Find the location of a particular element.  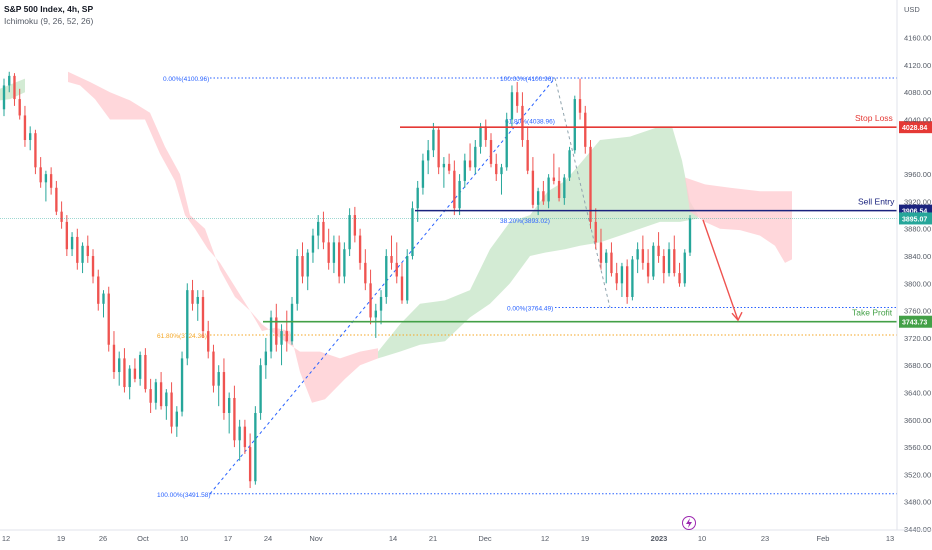

level-badge-text: 3743.73 is located at coordinates (914, 323).